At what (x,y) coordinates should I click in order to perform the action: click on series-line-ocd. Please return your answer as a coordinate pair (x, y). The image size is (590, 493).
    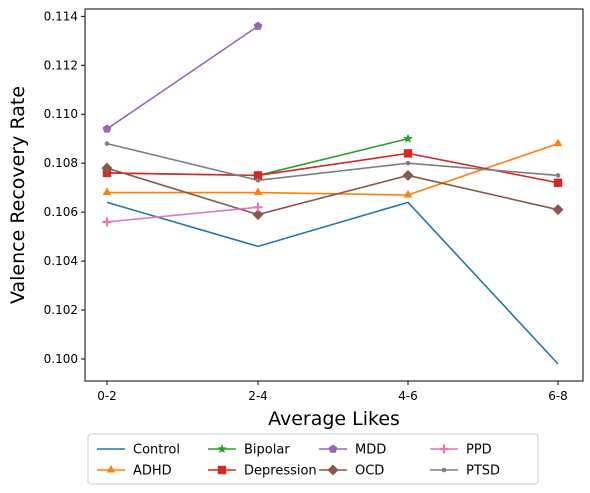
    Looking at the image, I should click on (332, 191).